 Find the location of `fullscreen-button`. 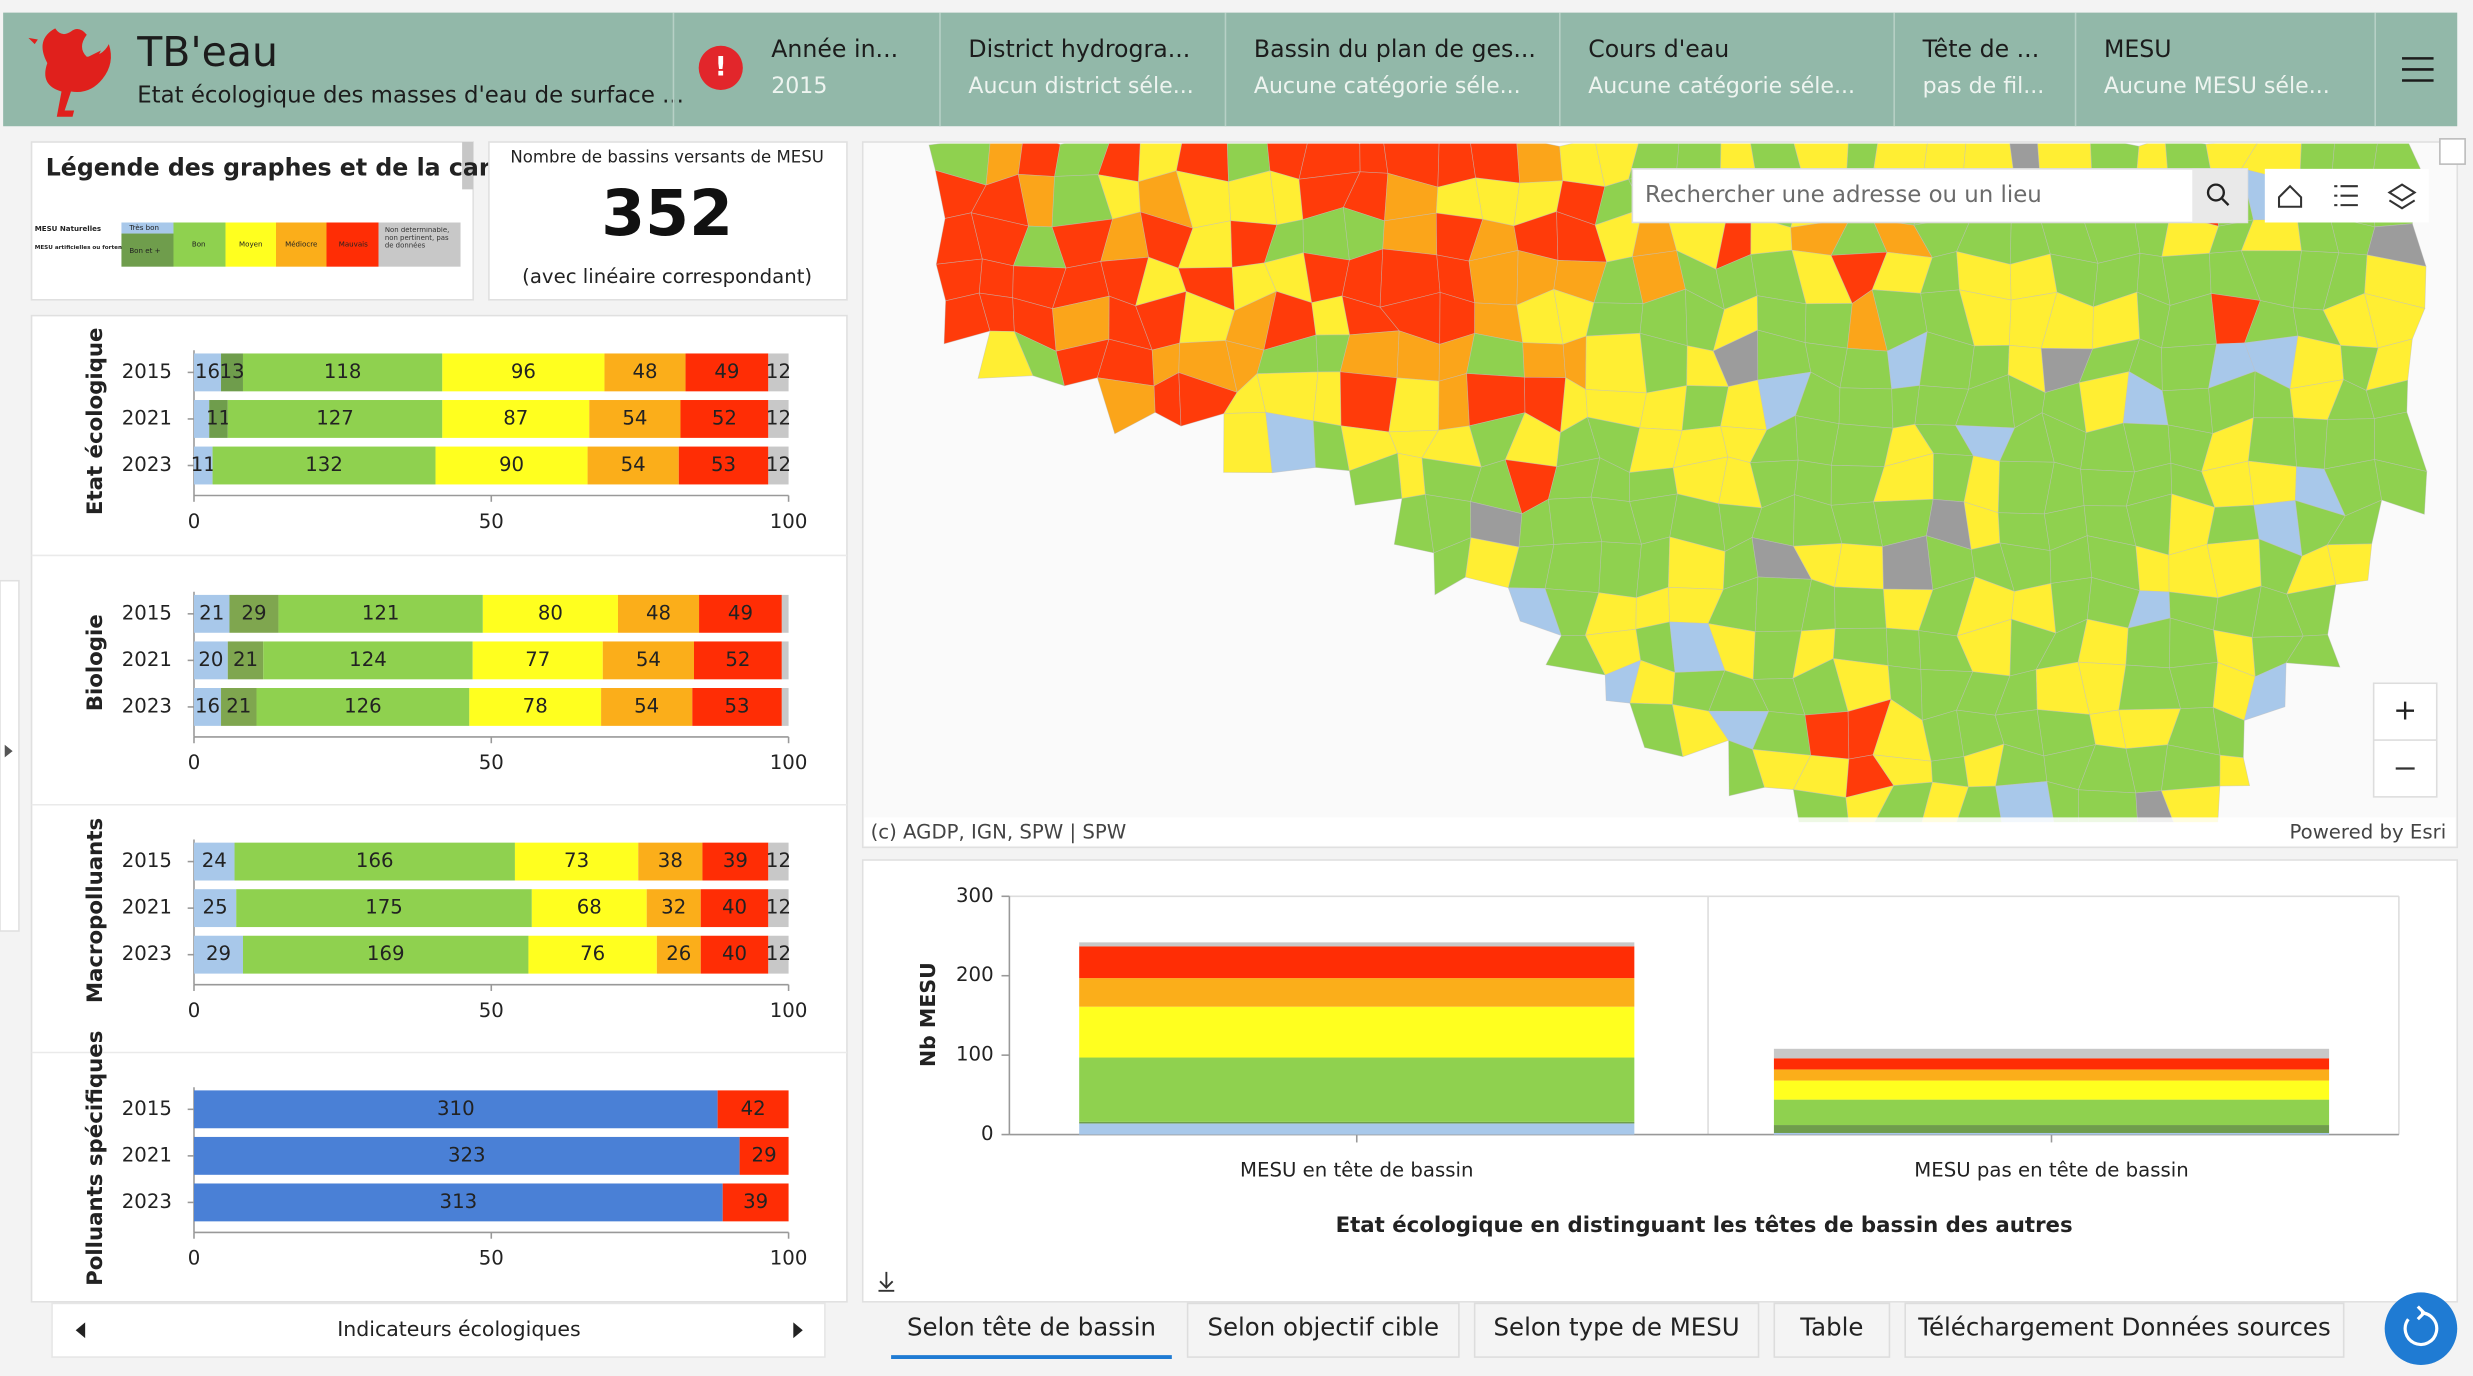

fullscreen-button is located at coordinates (2452, 151).